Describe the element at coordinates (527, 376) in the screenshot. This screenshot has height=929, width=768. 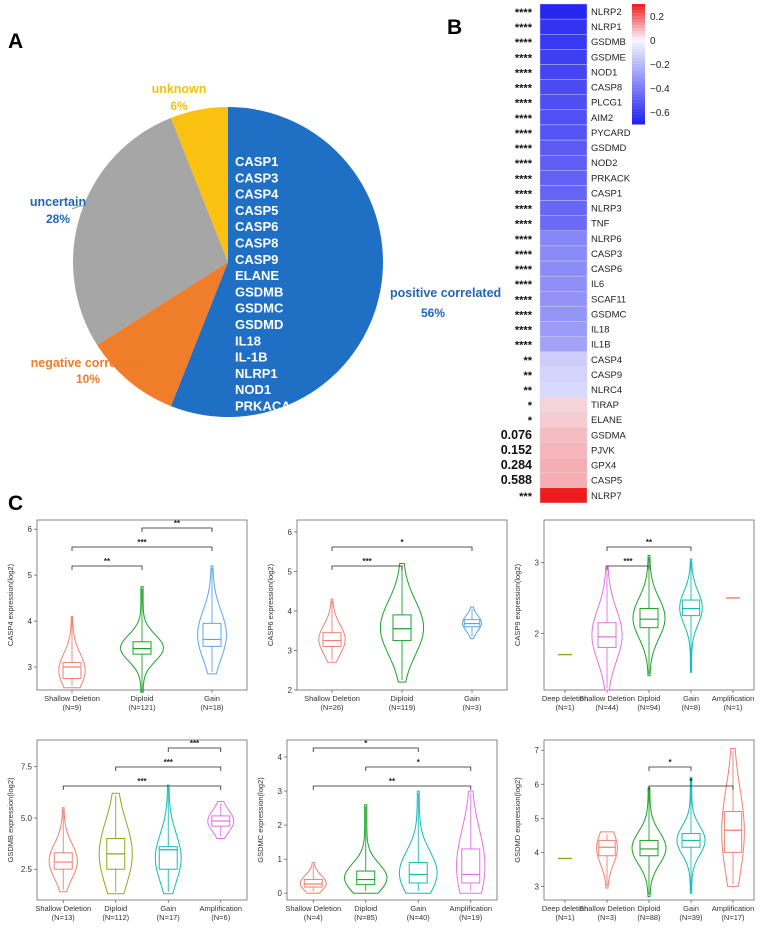
I see `significance-label: **` at that location.